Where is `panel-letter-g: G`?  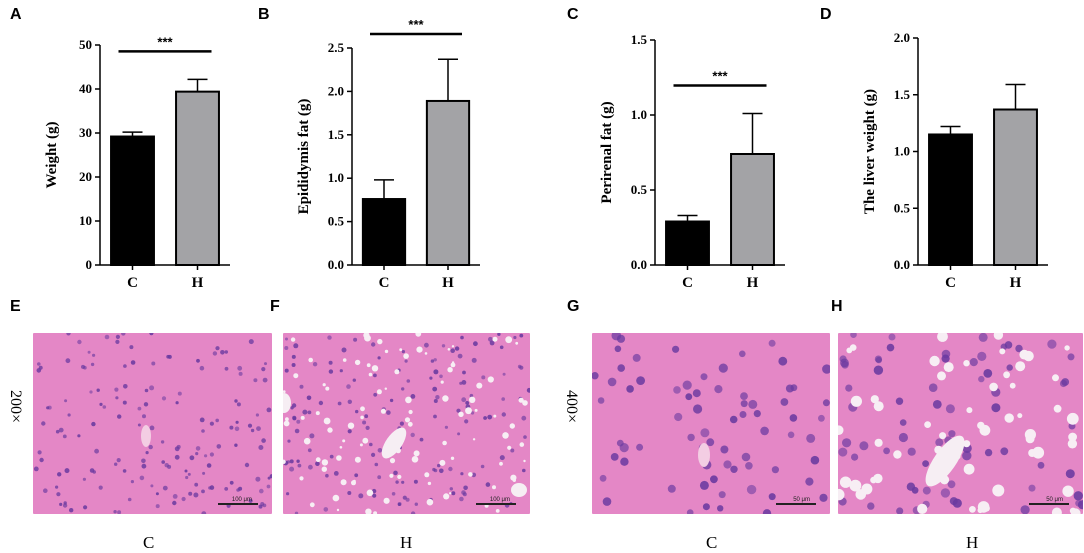 panel-letter-g: G is located at coordinates (573, 306).